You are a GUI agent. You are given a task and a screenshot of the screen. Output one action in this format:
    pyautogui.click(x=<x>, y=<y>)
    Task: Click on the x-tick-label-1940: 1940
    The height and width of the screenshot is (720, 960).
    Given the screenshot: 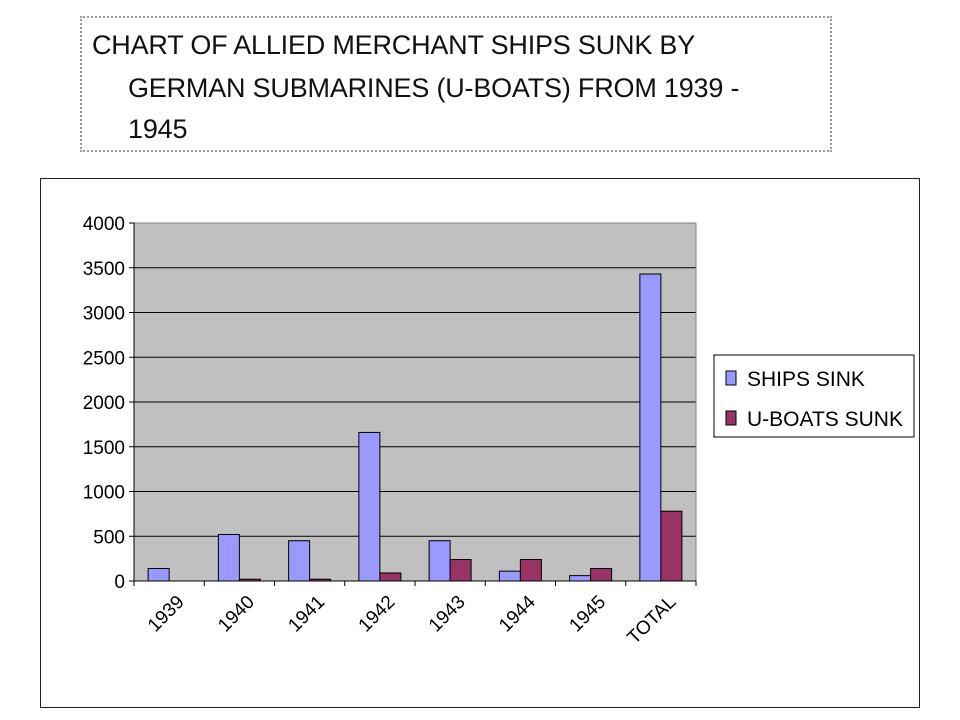 What is the action you would take?
    pyautogui.click(x=236, y=614)
    